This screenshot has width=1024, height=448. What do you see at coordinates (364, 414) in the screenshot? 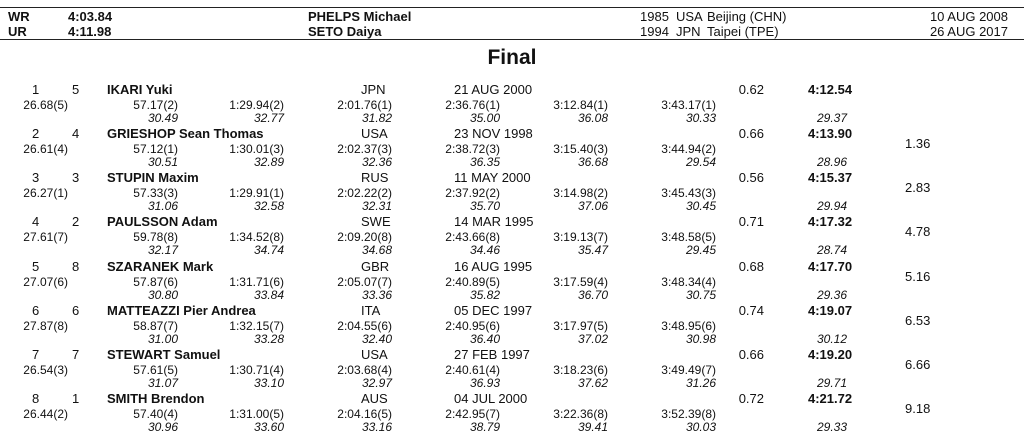
I see `split-time: 2:04.16(5)` at bounding box center [364, 414].